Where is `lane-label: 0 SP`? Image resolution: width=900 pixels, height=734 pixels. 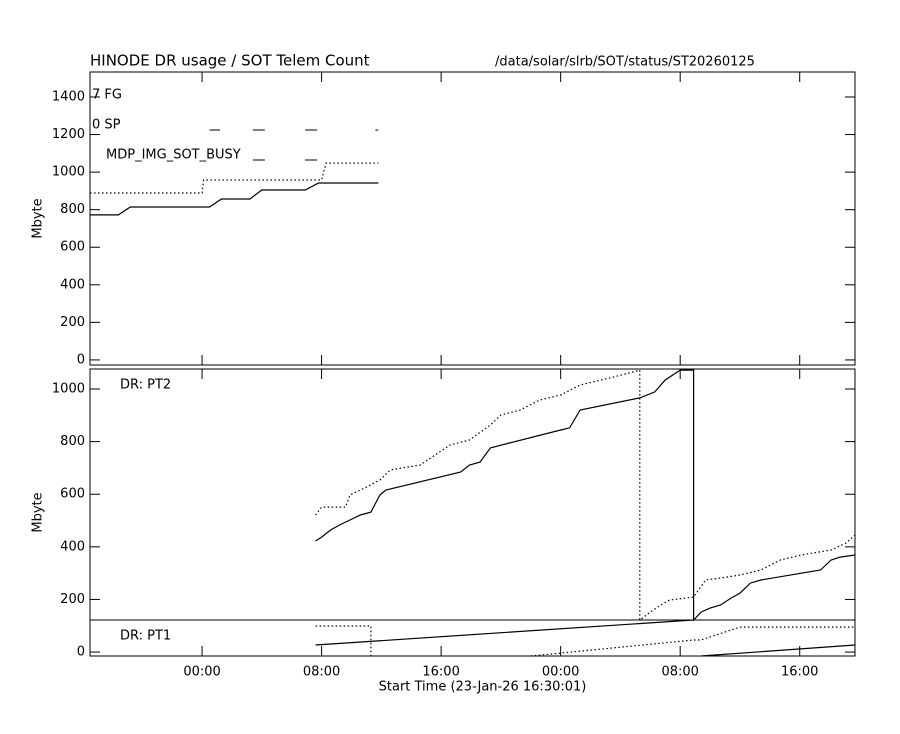 lane-label: 0 SP is located at coordinates (106, 125).